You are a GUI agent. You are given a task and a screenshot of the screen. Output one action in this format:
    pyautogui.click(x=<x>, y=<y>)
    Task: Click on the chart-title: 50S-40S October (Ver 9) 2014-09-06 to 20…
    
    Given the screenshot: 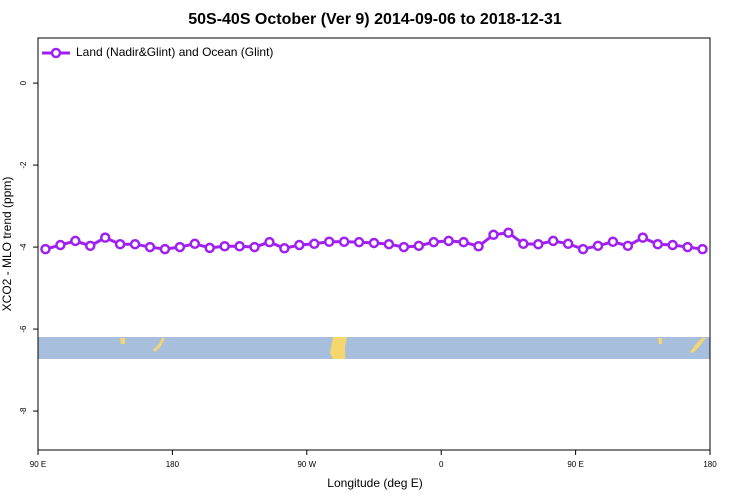 What is the action you would take?
    pyautogui.click(x=375, y=19)
    